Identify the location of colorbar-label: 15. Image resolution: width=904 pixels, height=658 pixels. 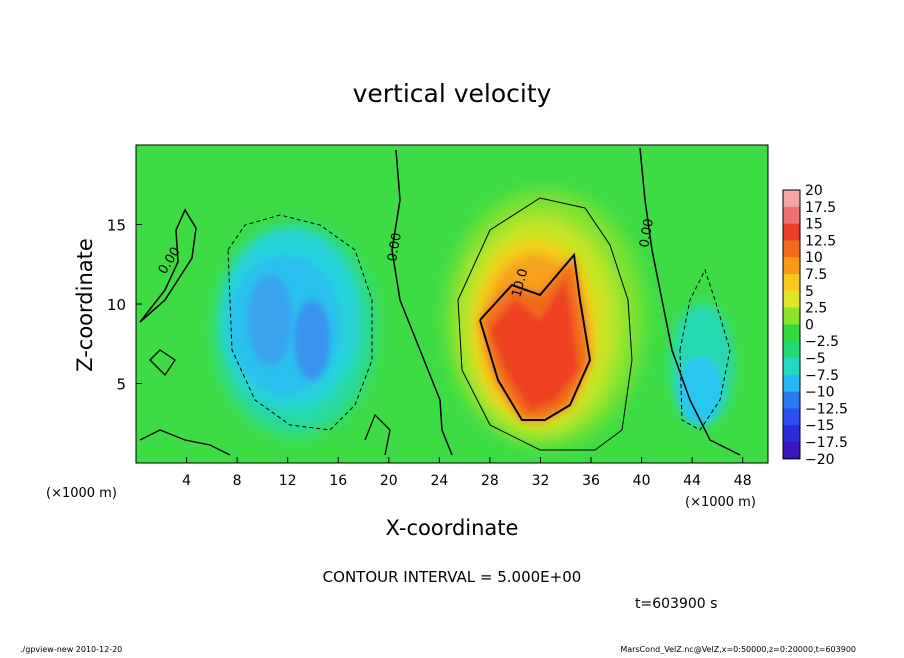
(814, 225).